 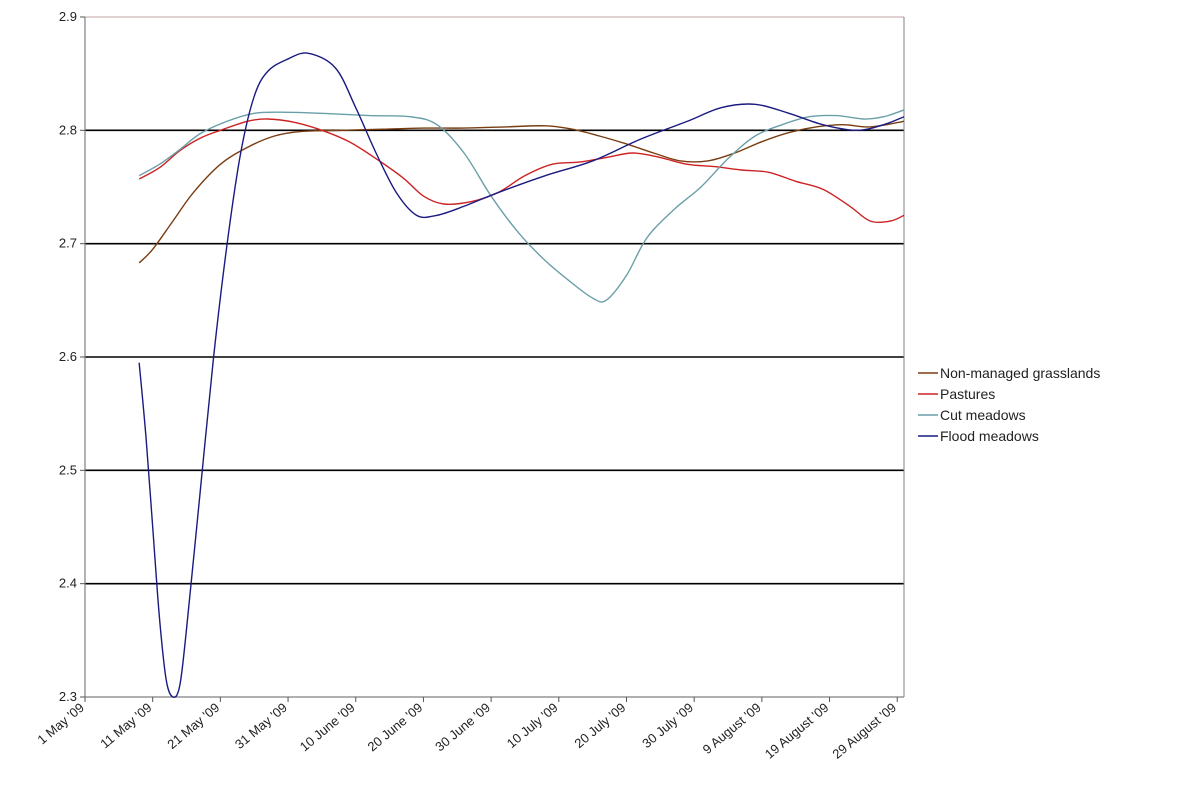 I want to click on x-tick-label: 11 May '09, so click(x=125, y=725).